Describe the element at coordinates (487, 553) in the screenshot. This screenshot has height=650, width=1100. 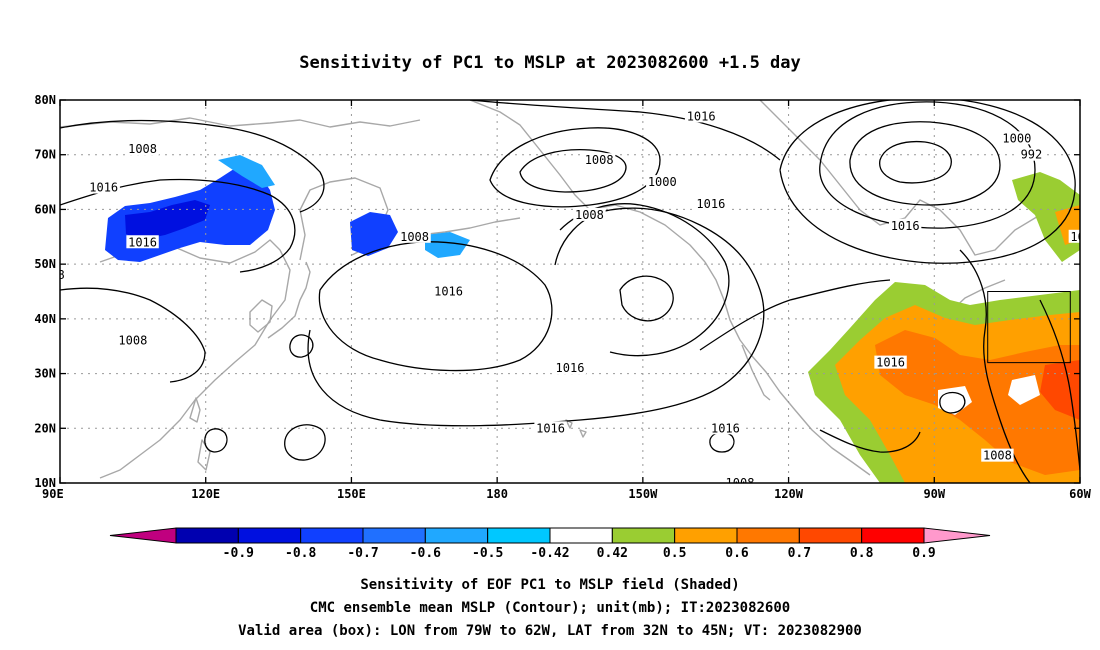
I see `colorbar-tick-label: -0.5` at that location.